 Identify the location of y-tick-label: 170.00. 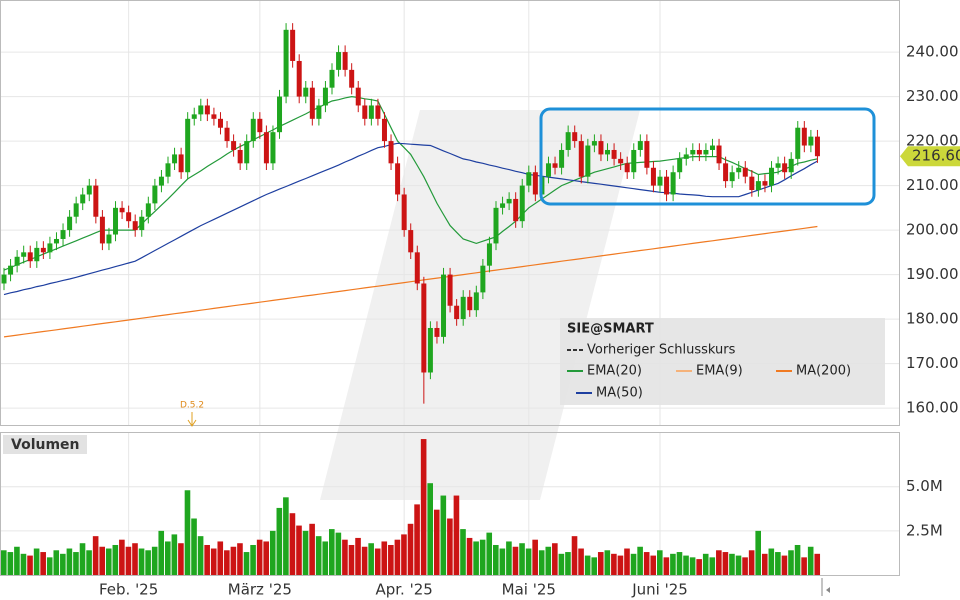
(932, 363).